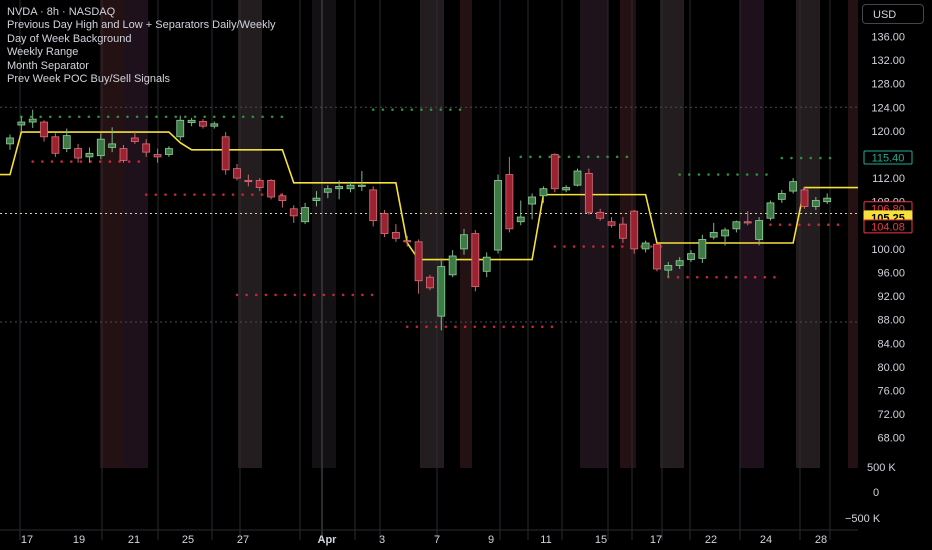 Image resolution: width=932 pixels, height=550 pixels. Describe the element at coordinates (891, 368) in the screenshot. I see `y-tick-label: 80.00` at that location.